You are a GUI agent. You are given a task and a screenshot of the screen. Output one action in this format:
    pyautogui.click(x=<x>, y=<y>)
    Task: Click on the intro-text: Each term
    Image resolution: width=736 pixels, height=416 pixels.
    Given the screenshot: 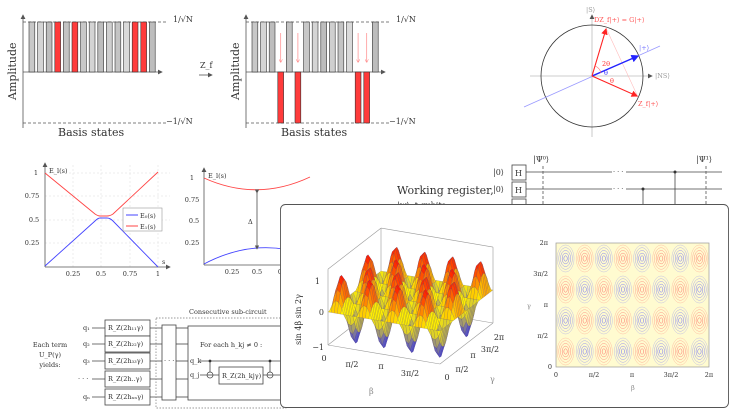 What is the action you would take?
    pyautogui.click(x=50, y=345)
    